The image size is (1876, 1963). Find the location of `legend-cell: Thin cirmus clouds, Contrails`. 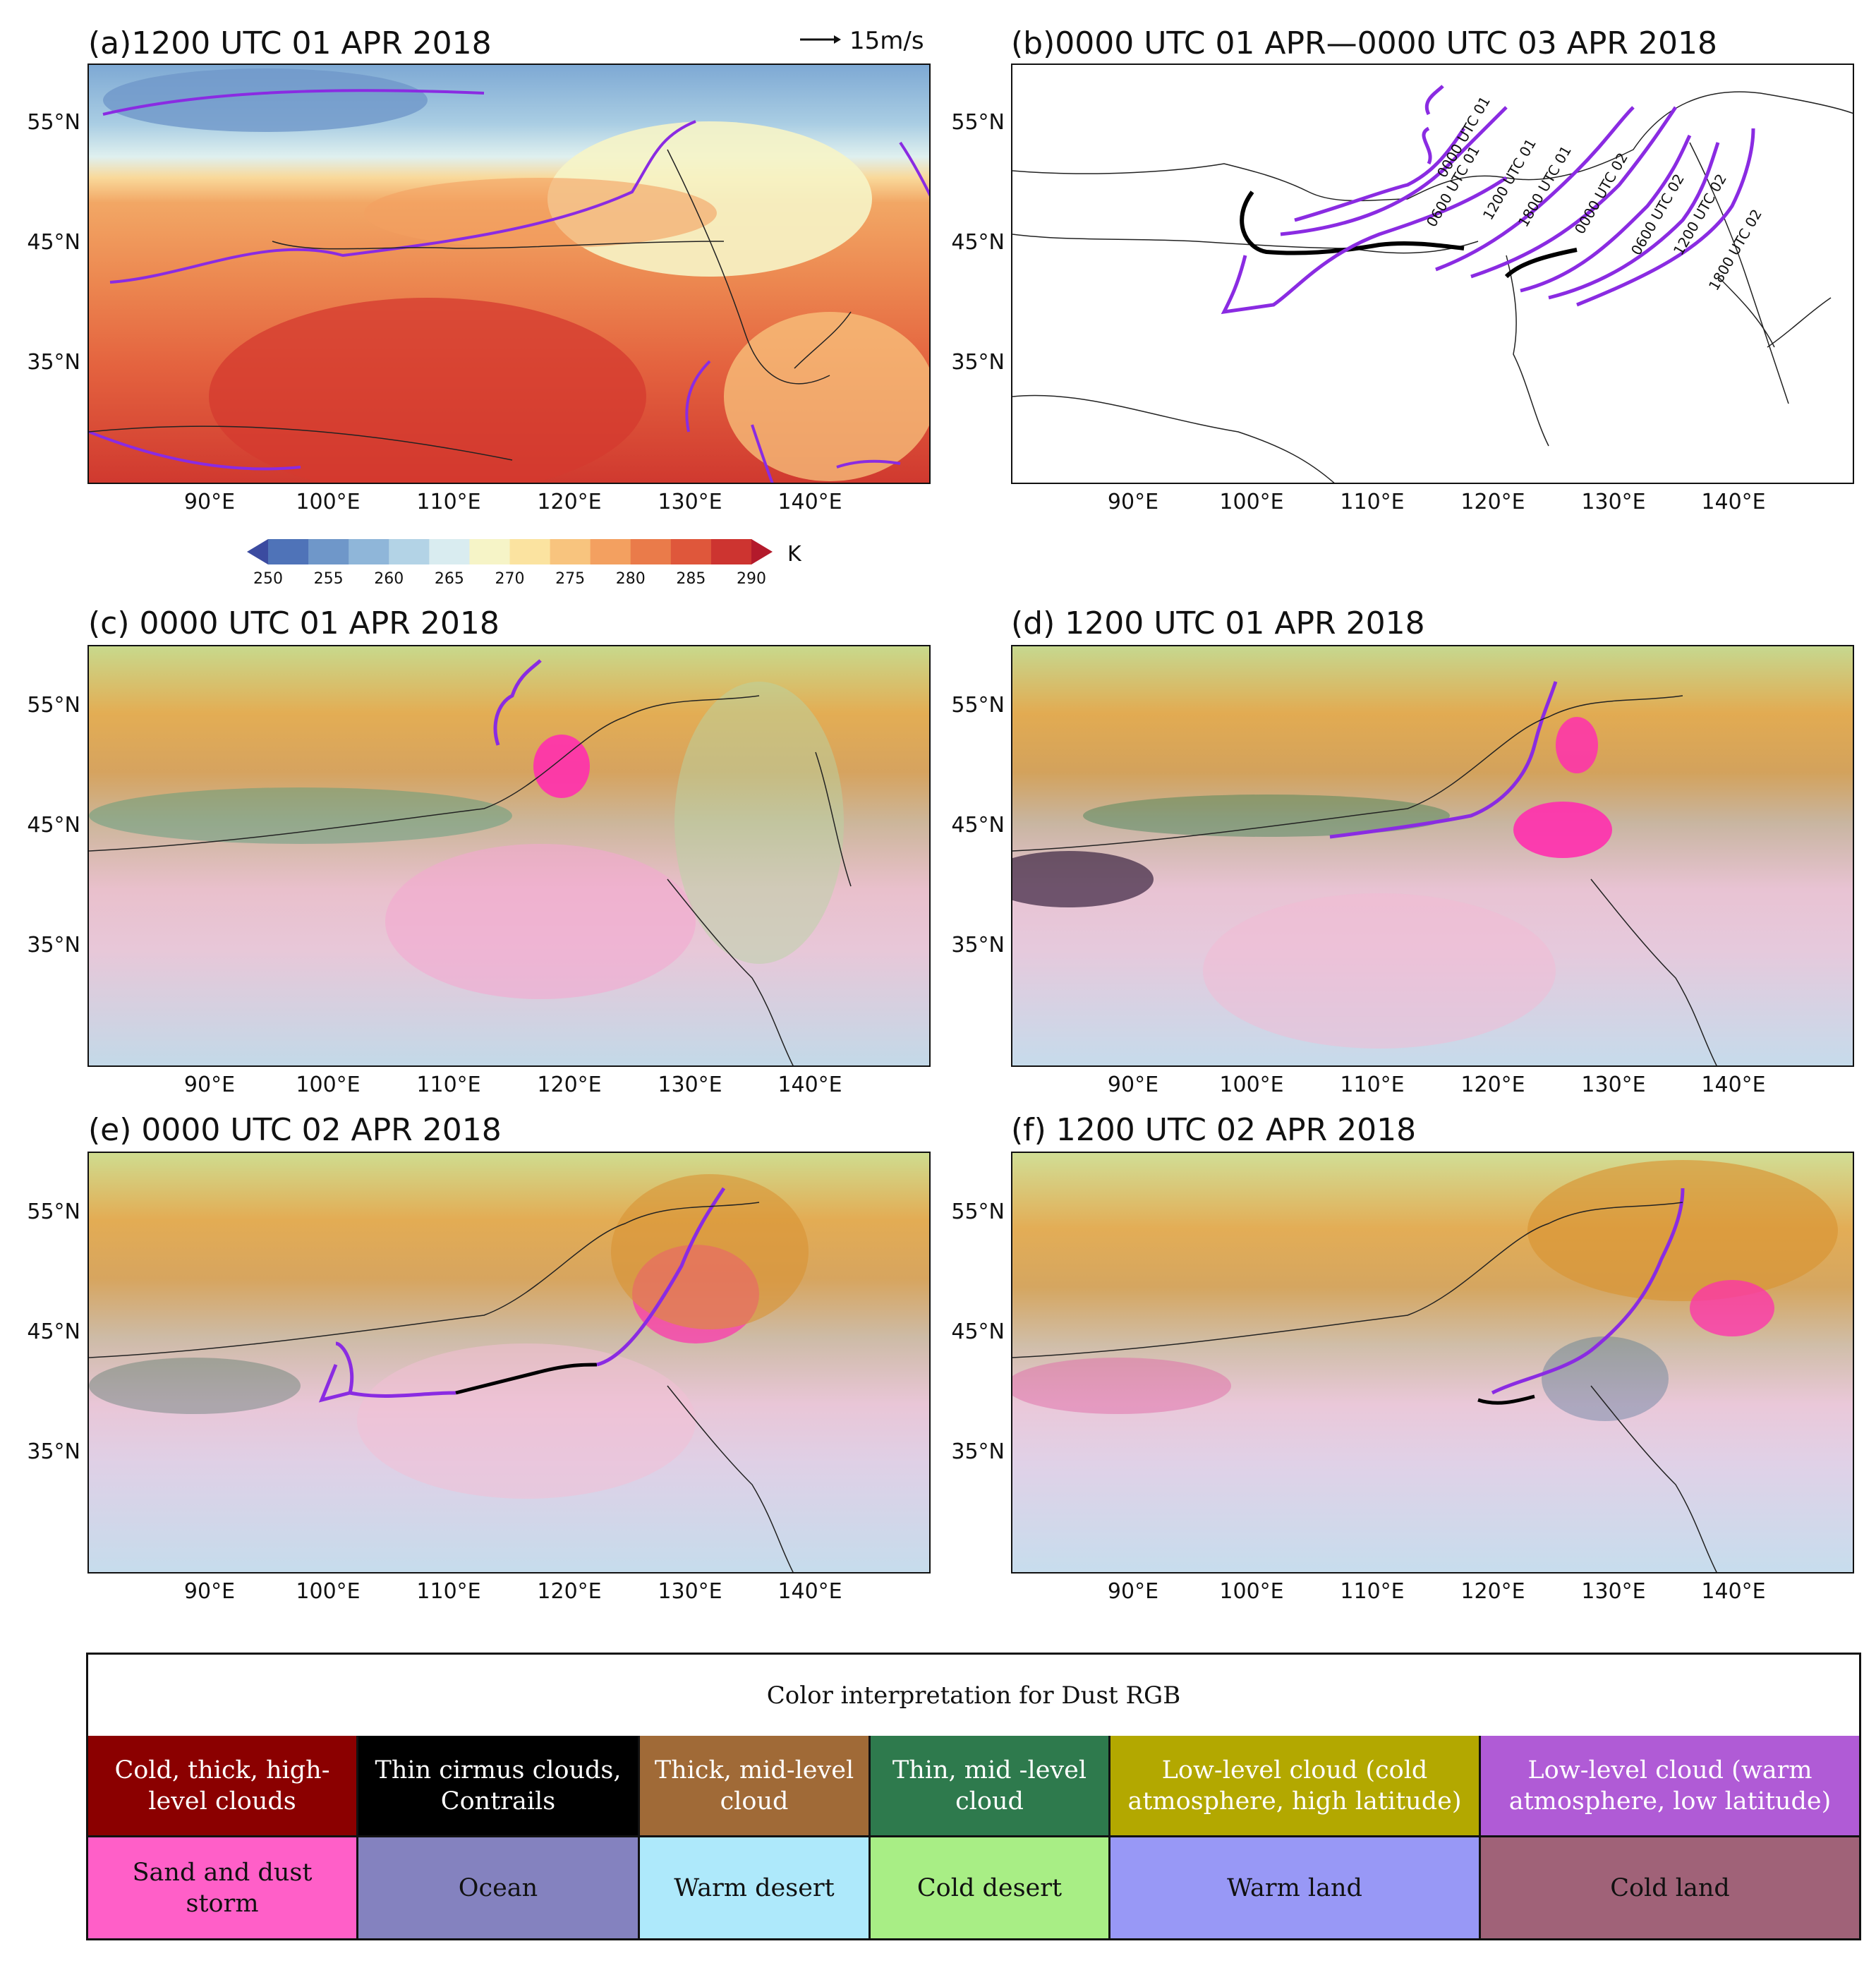

legend-cell: Thin cirmus clouds, Contrails is located at coordinates (499, 1786).